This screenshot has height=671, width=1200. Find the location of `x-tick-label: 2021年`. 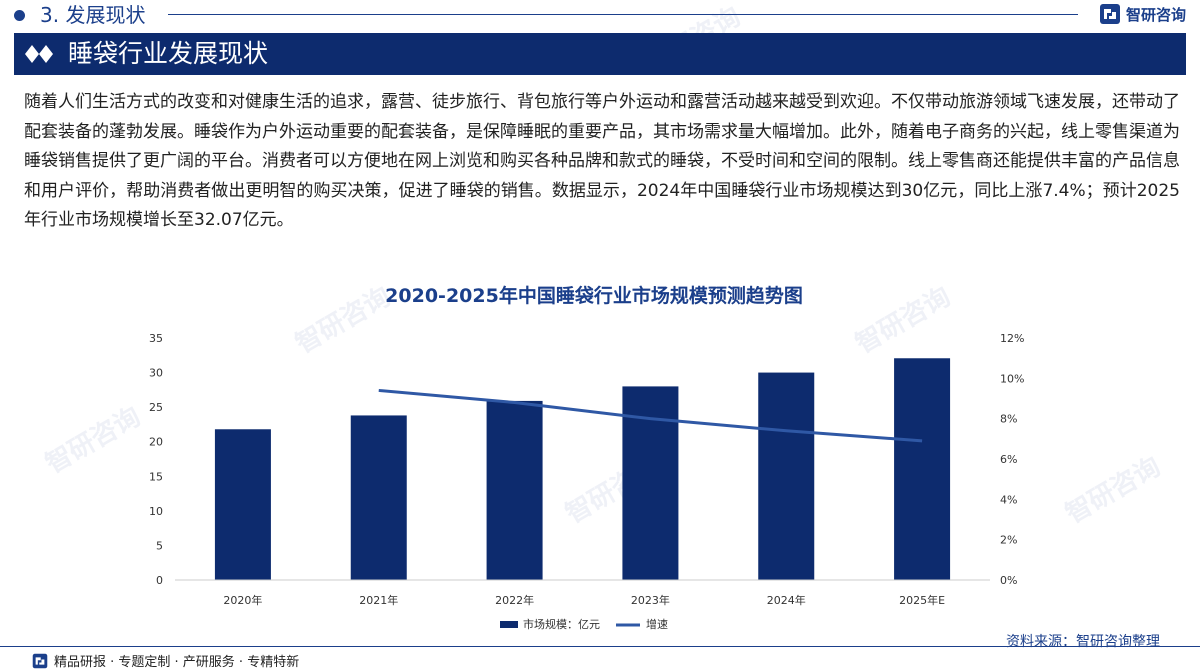

x-tick-label: 2021年 is located at coordinates (378, 600).